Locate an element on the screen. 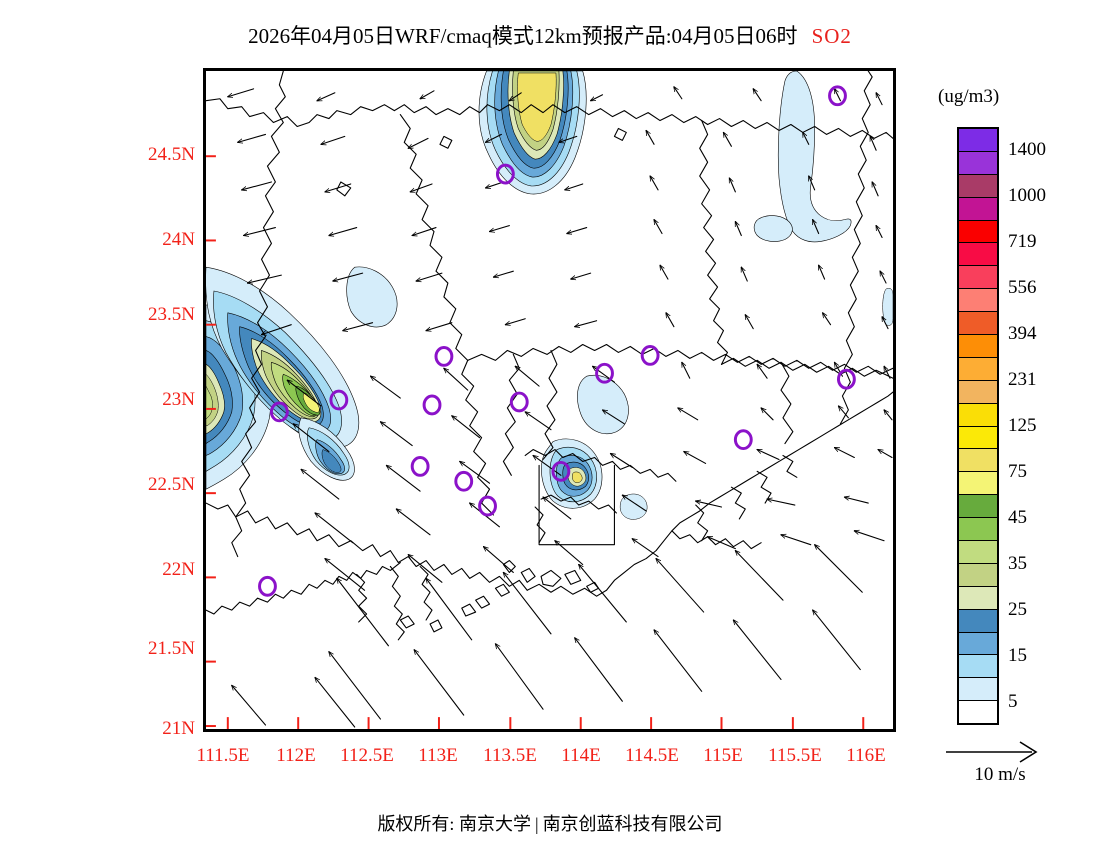  colorbar-tick-label: 231 is located at coordinates (1022, 379).